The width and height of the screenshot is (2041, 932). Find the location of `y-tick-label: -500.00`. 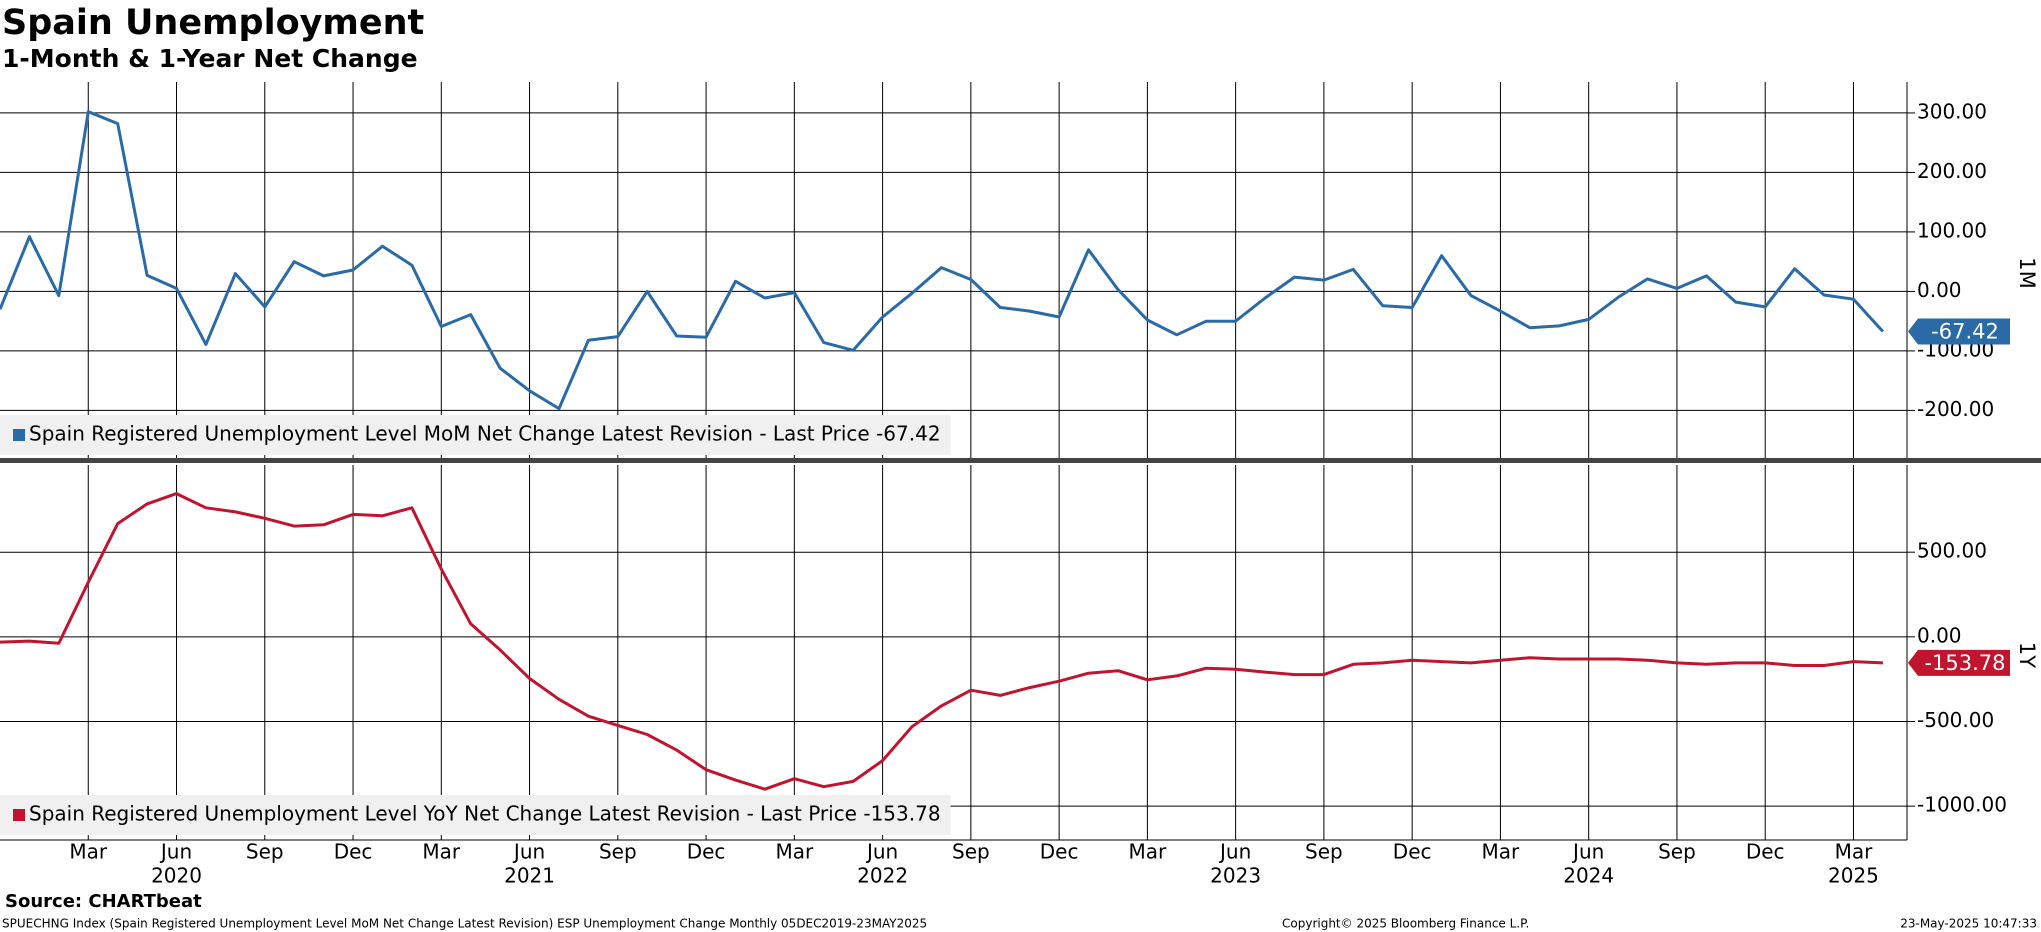

y-tick-label: -500.00 is located at coordinates (1955, 720).